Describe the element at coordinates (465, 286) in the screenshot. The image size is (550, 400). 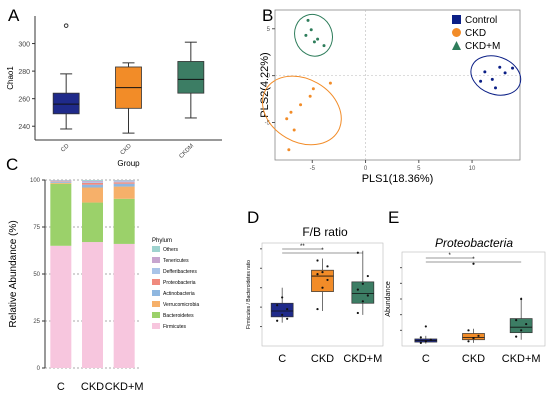
I see `panel-e-group: E Proteobacteria Abundance C CKD CKD+M * *` at that location.